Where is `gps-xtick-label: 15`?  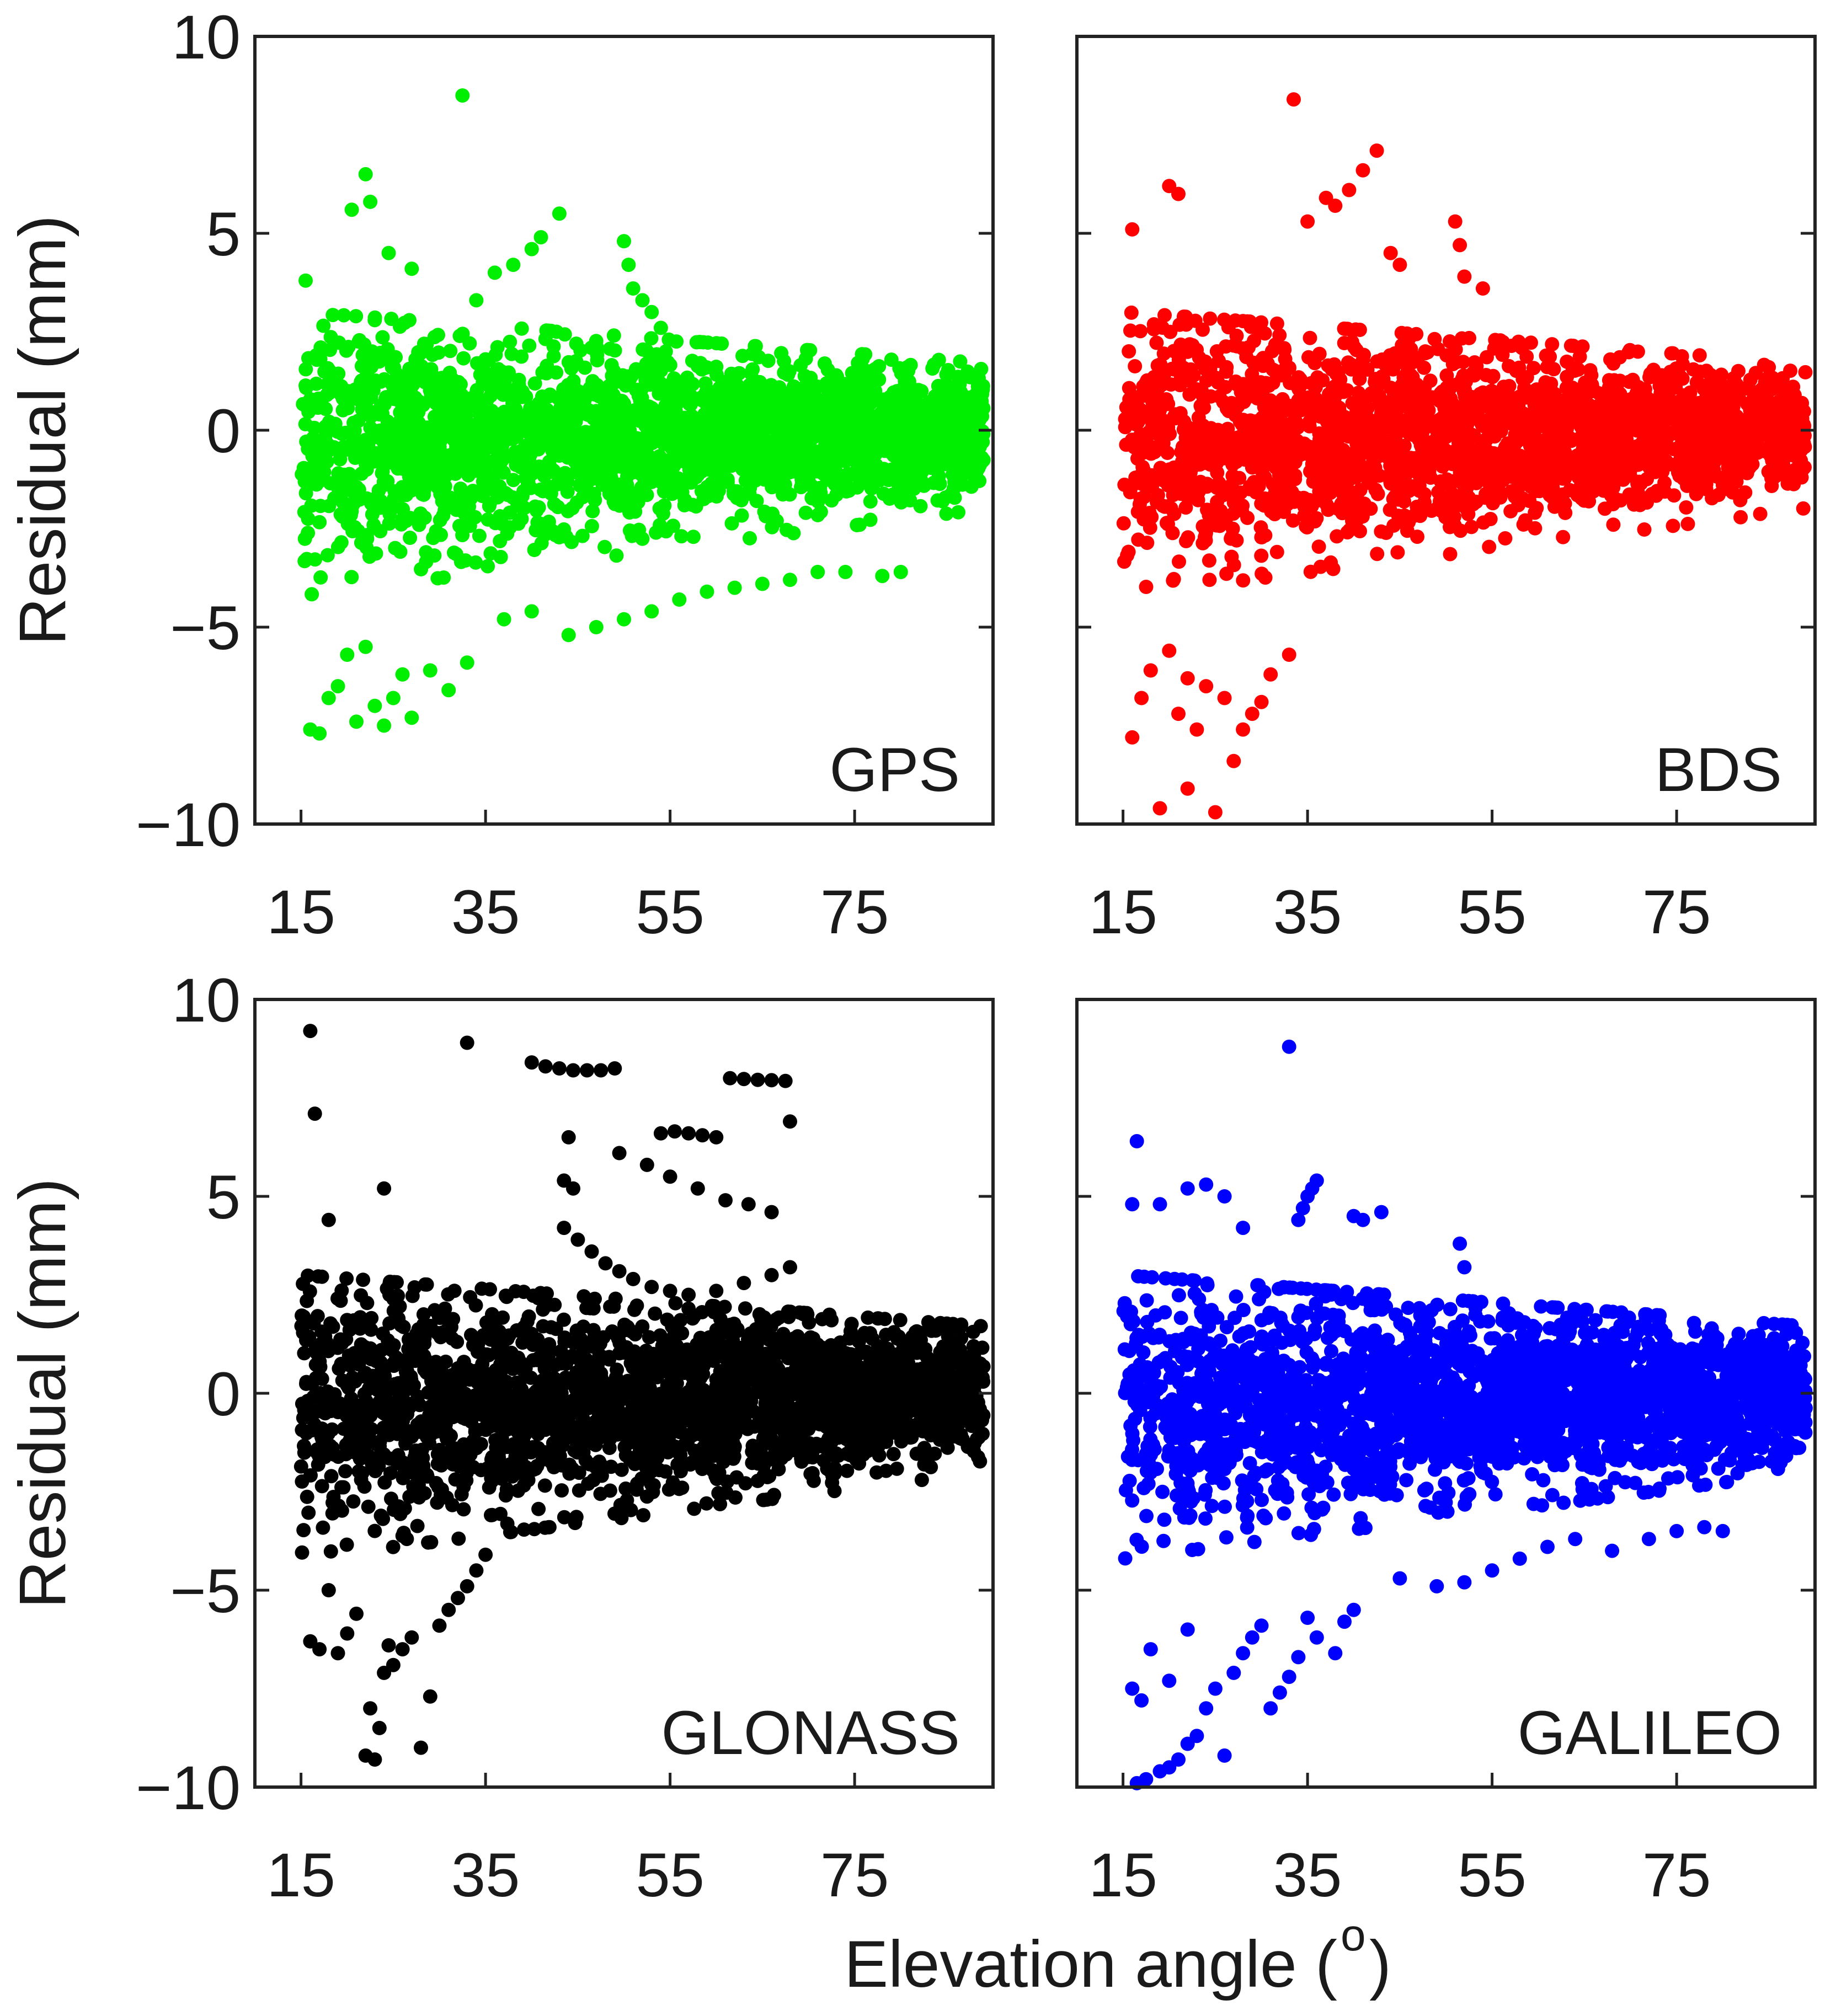
gps-xtick-label: 15 is located at coordinates (300, 912).